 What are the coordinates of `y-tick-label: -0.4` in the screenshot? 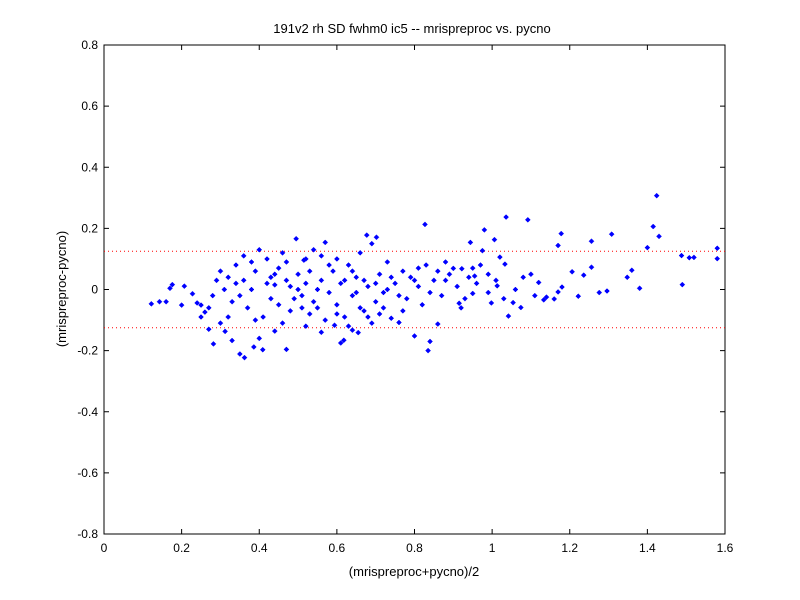 It's located at (87, 412).